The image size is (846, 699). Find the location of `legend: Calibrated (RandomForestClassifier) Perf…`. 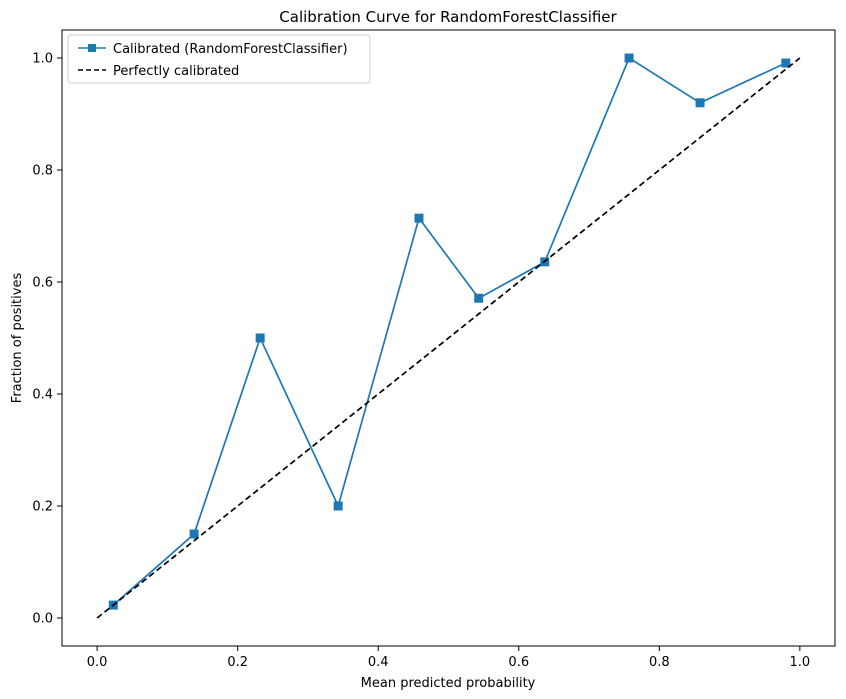

legend: Calibrated (RandomForestClassifier) Perf… is located at coordinates (219, 59).